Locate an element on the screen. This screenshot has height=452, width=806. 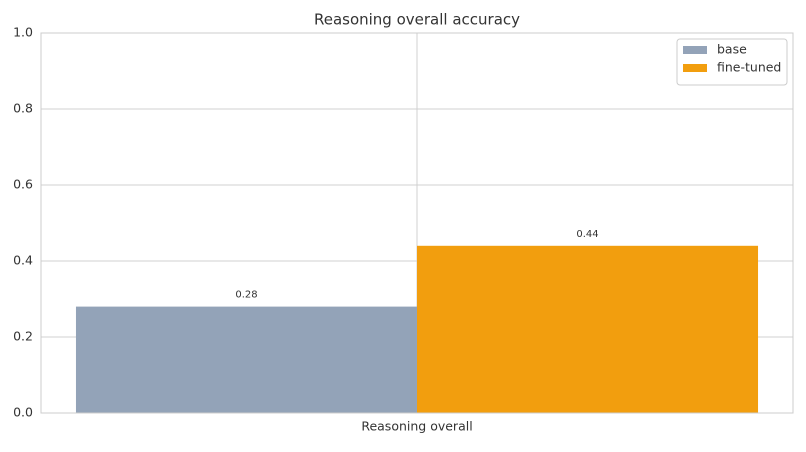
value-label: 0.44 is located at coordinates (587, 234).